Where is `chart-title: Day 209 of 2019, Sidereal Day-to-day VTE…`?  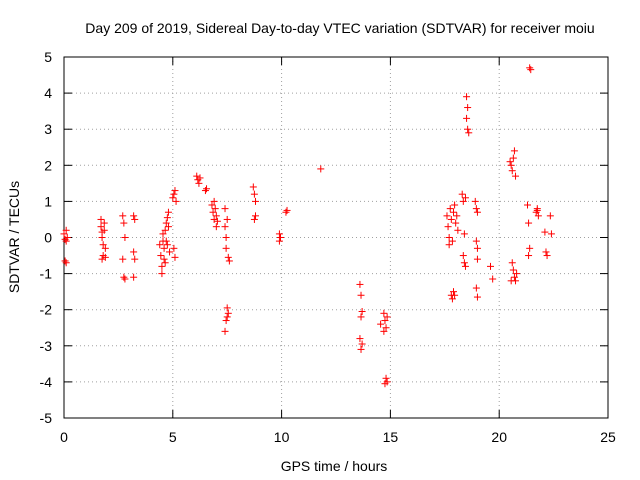 chart-title: Day 209 of 2019, Sidereal Day-to-day VTE… is located at coordinates (339, 28).